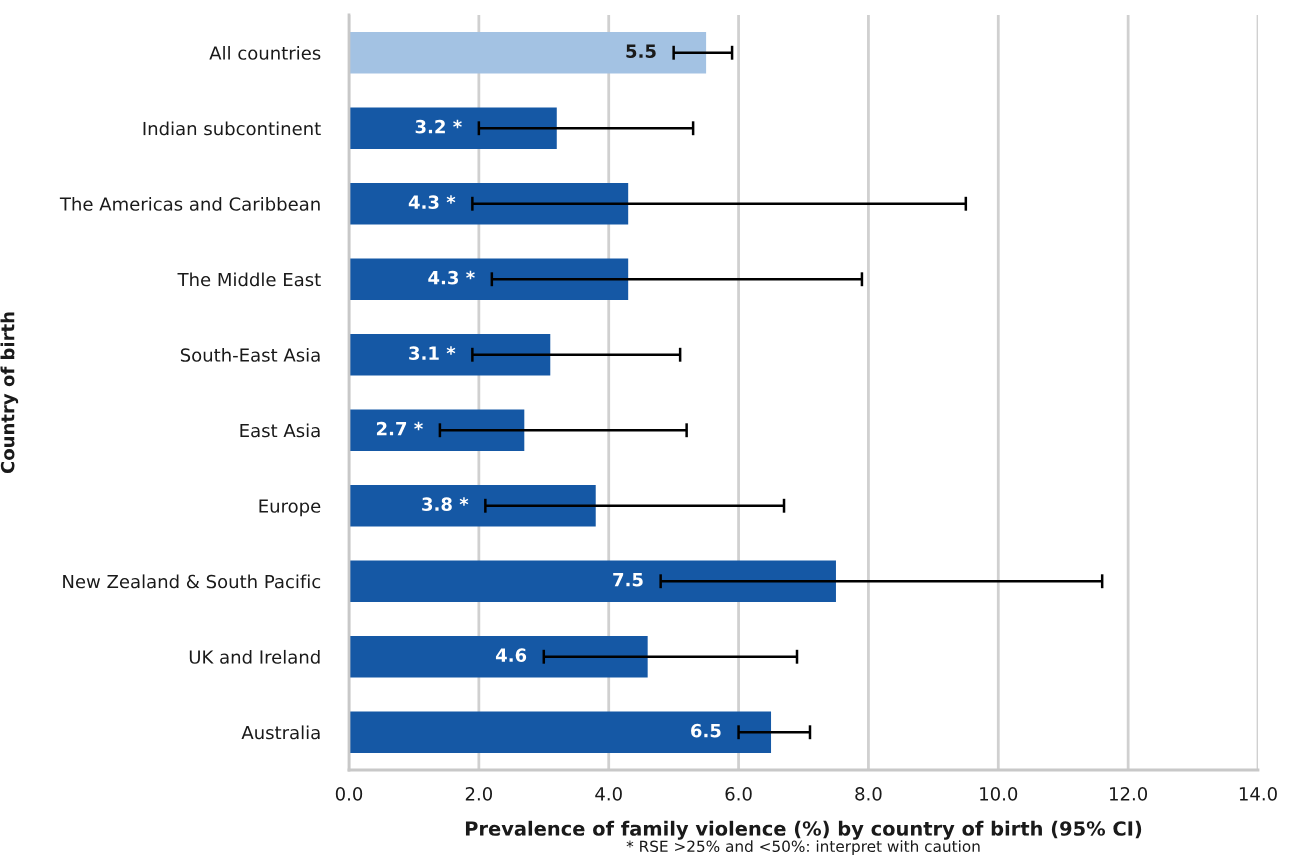 The image size is (1290, 865). What do you see at coordinates (1258, 793) in the screenshot?
I see `x-tick-label: 14.0` at bounding box center [1258, 793].